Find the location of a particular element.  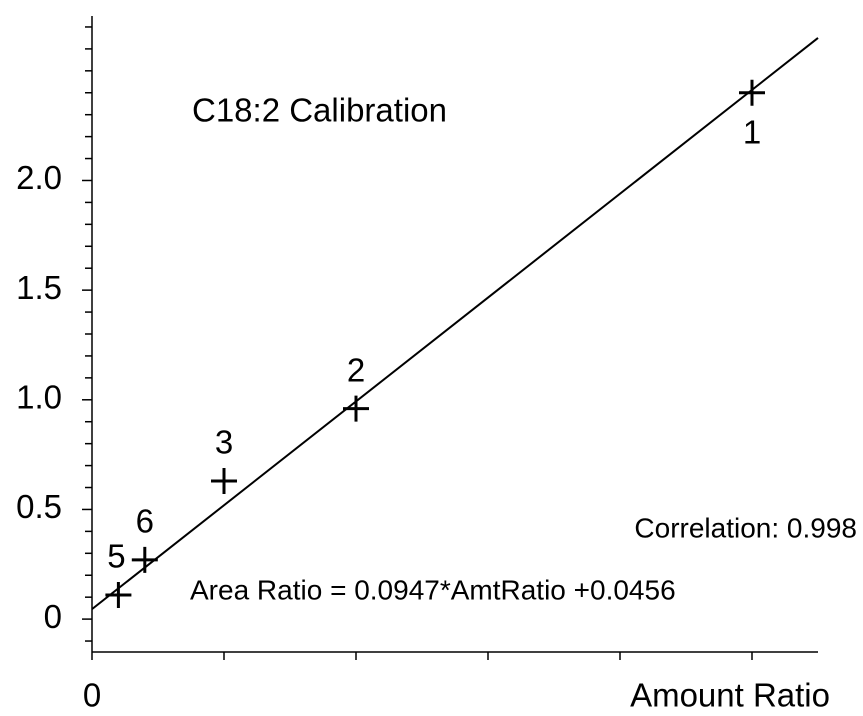

point-label: 3 is located at coordinates (224, 442).